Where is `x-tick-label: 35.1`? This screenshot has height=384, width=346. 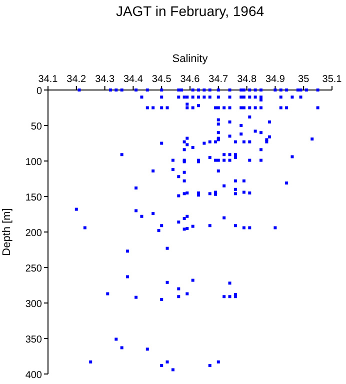 x-tick-label: 35.1 is located at coordinates (332, 79).